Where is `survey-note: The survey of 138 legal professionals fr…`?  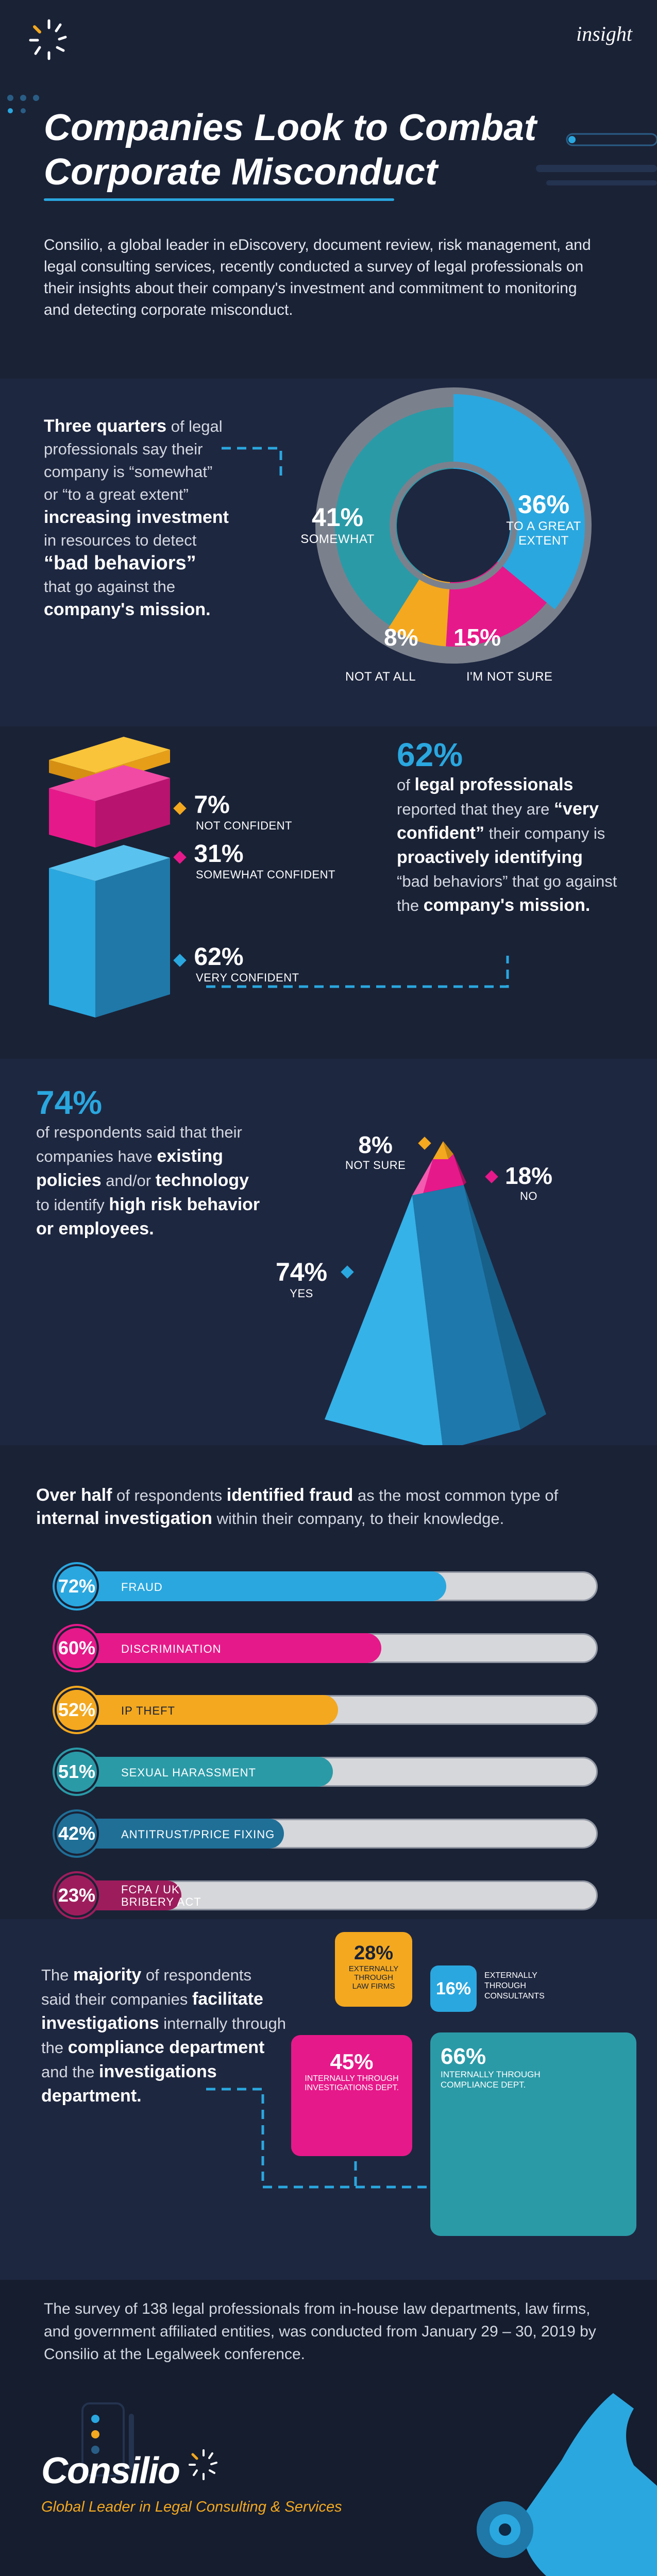
survey-note: The survey of 138 legal professionals fr… is located at coordinates (320, 2331).